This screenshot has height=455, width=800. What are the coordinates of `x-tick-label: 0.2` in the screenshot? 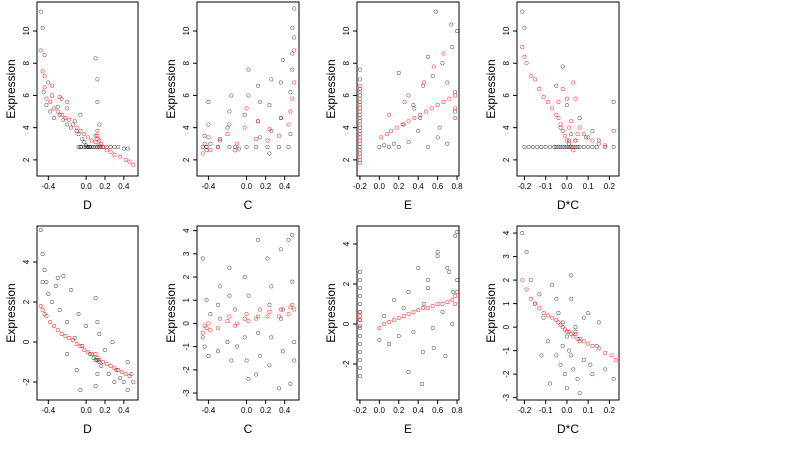 It's located at (266, 410).